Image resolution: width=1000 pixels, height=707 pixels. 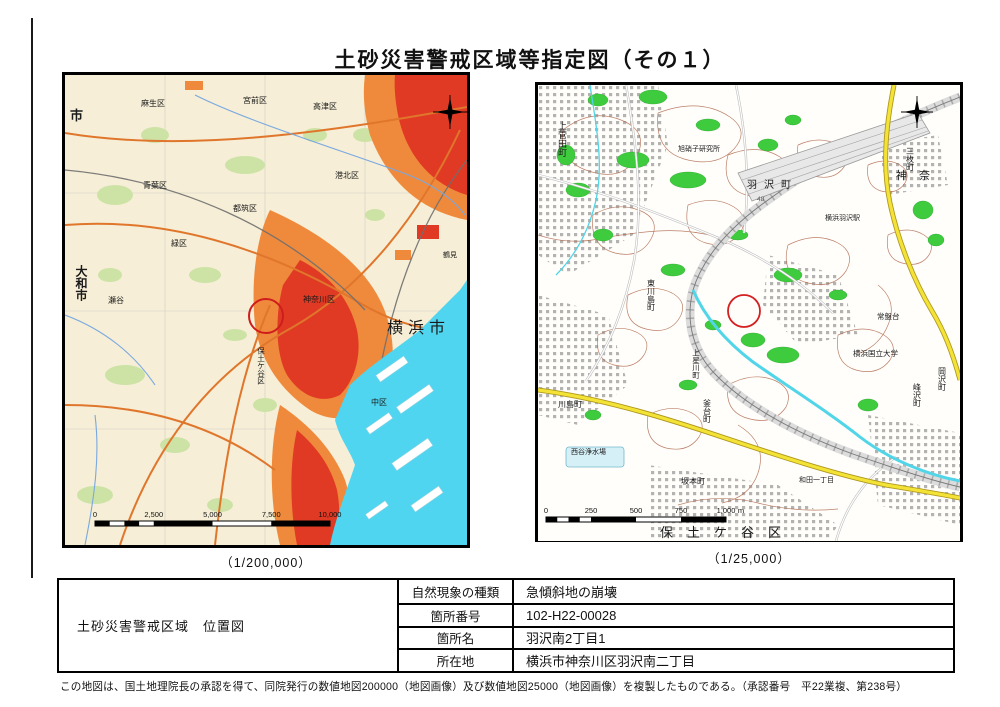 I want to click on label-hazawa-station: 横浜羽沢駅, so click(x=842, y=217).